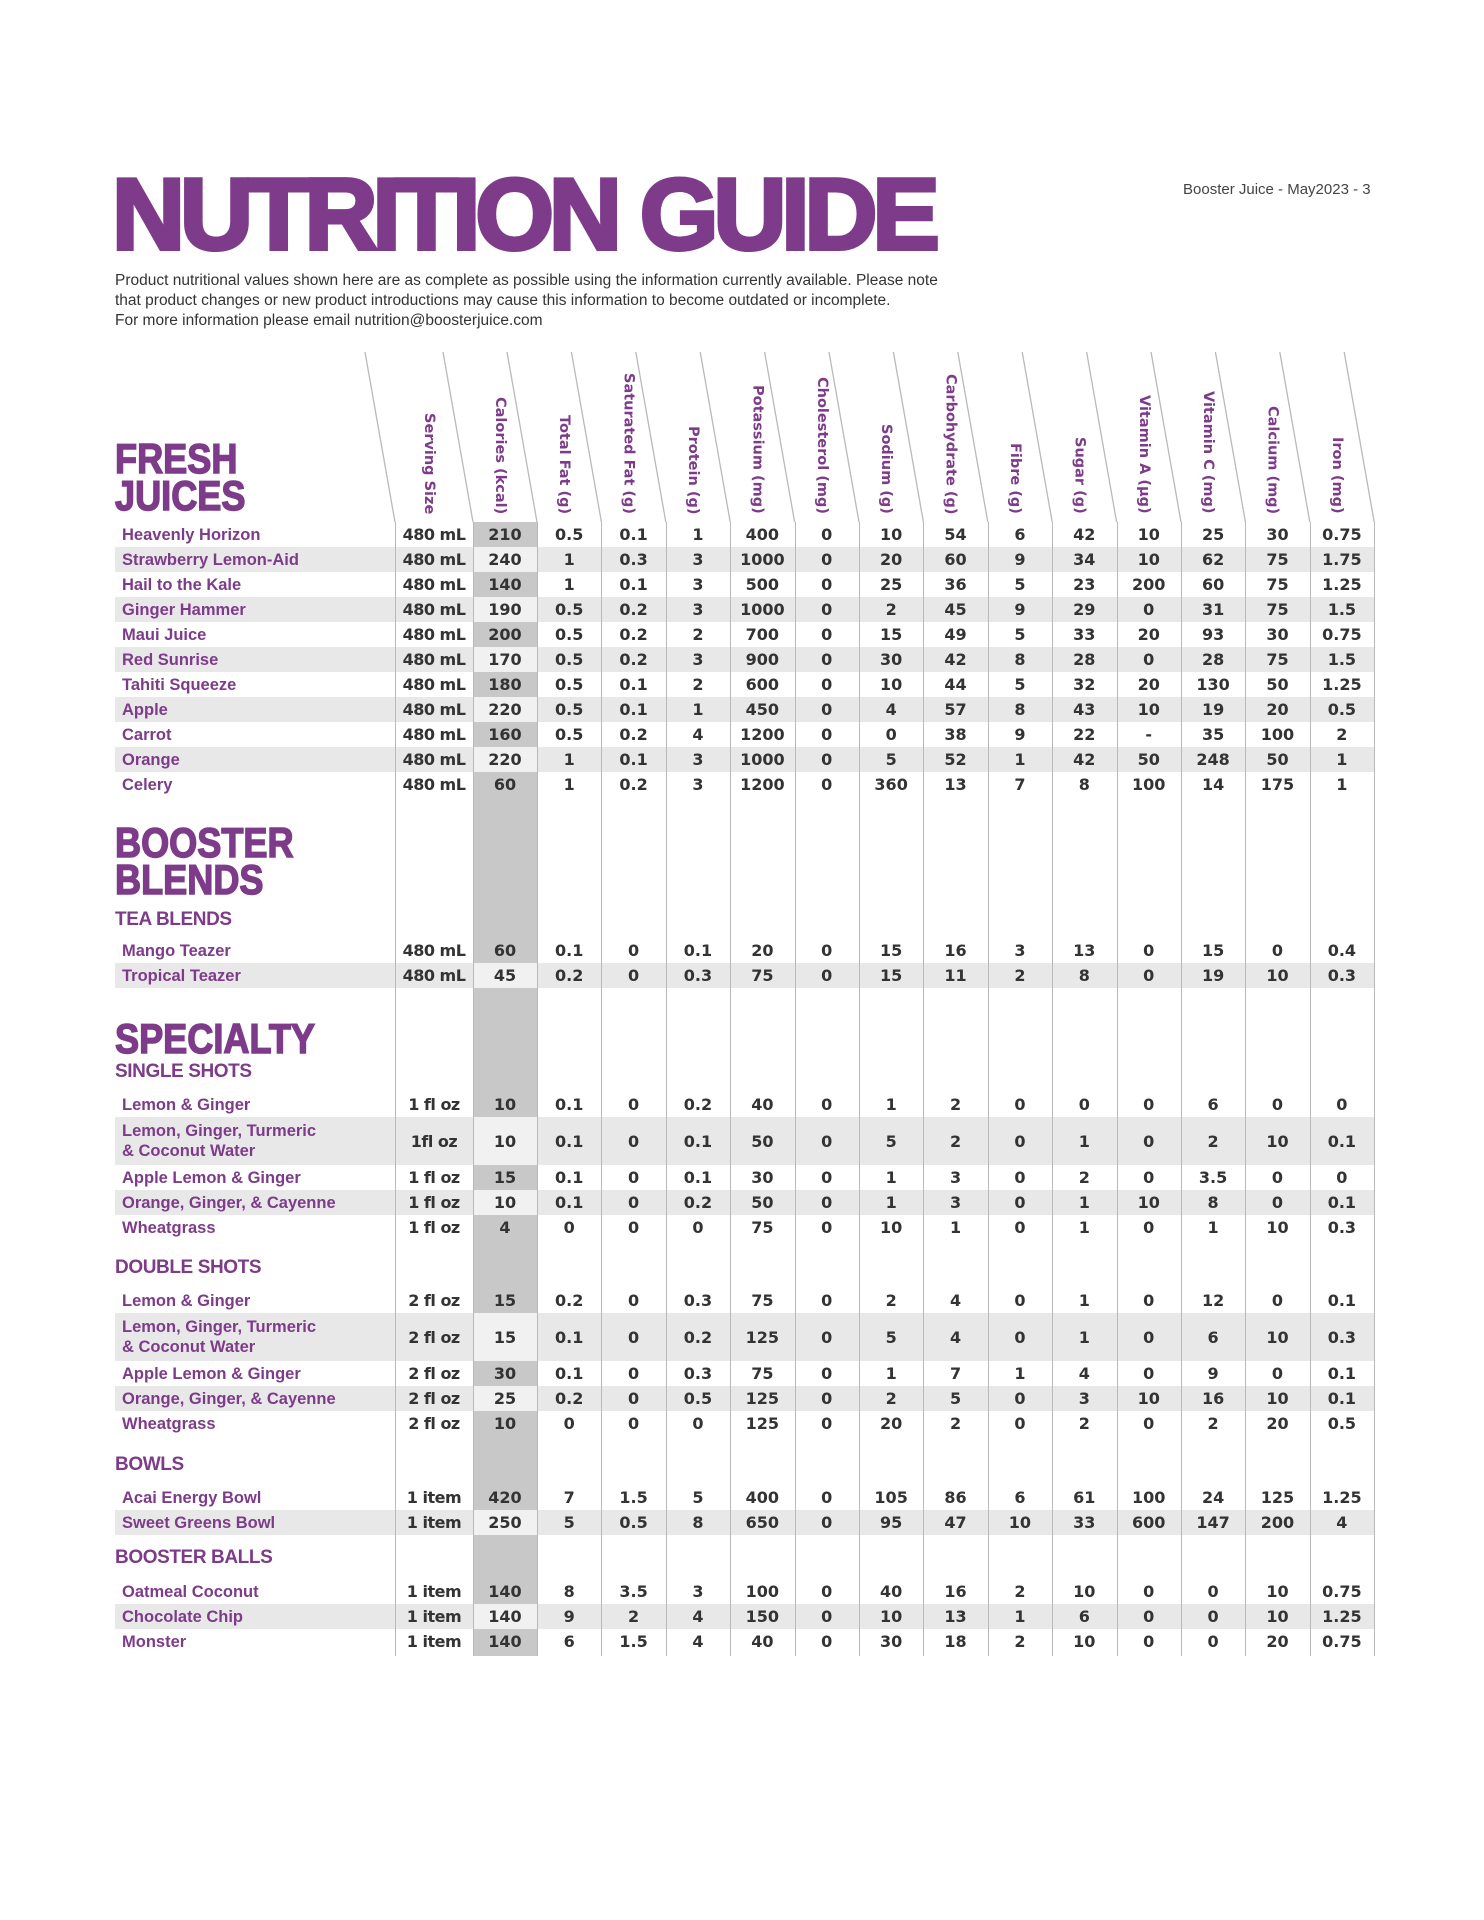  What do you see at coordinates (179, 684) in the screenshot?
I see `item-name: Tahiti Squeeze` at bounding box center [179, 684].